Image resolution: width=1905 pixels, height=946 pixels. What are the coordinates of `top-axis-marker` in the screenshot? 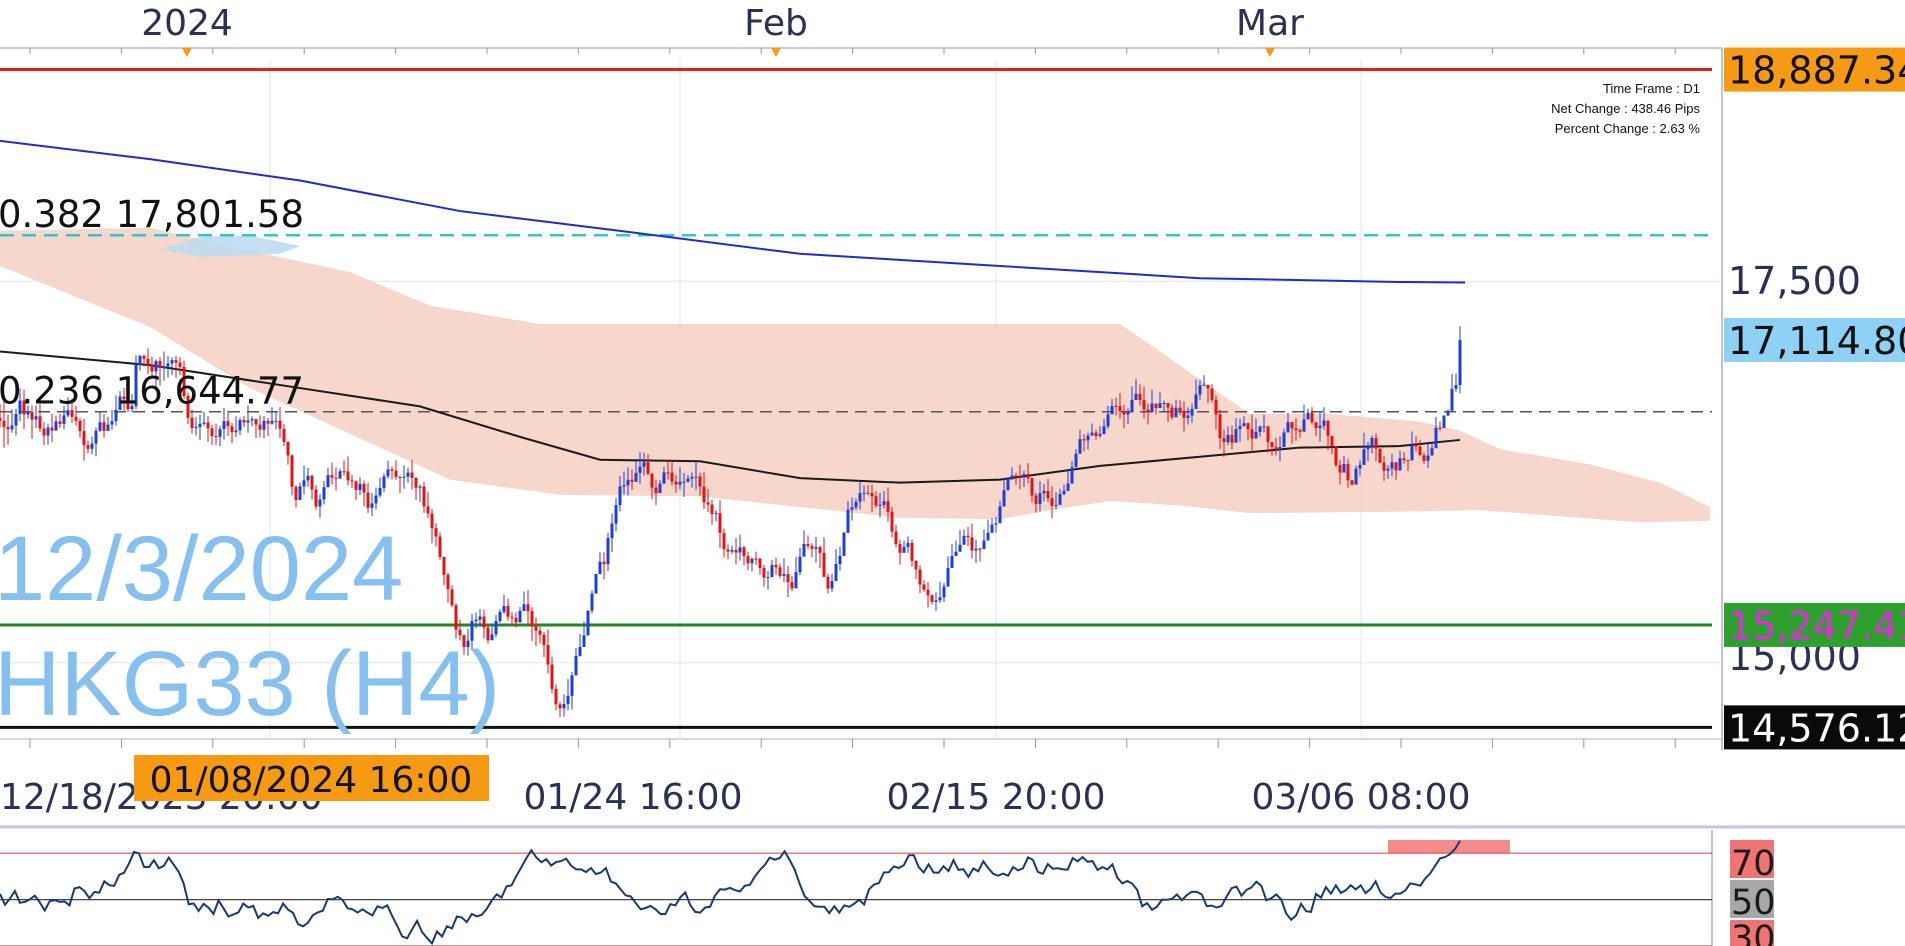 It's located at (776, 52).